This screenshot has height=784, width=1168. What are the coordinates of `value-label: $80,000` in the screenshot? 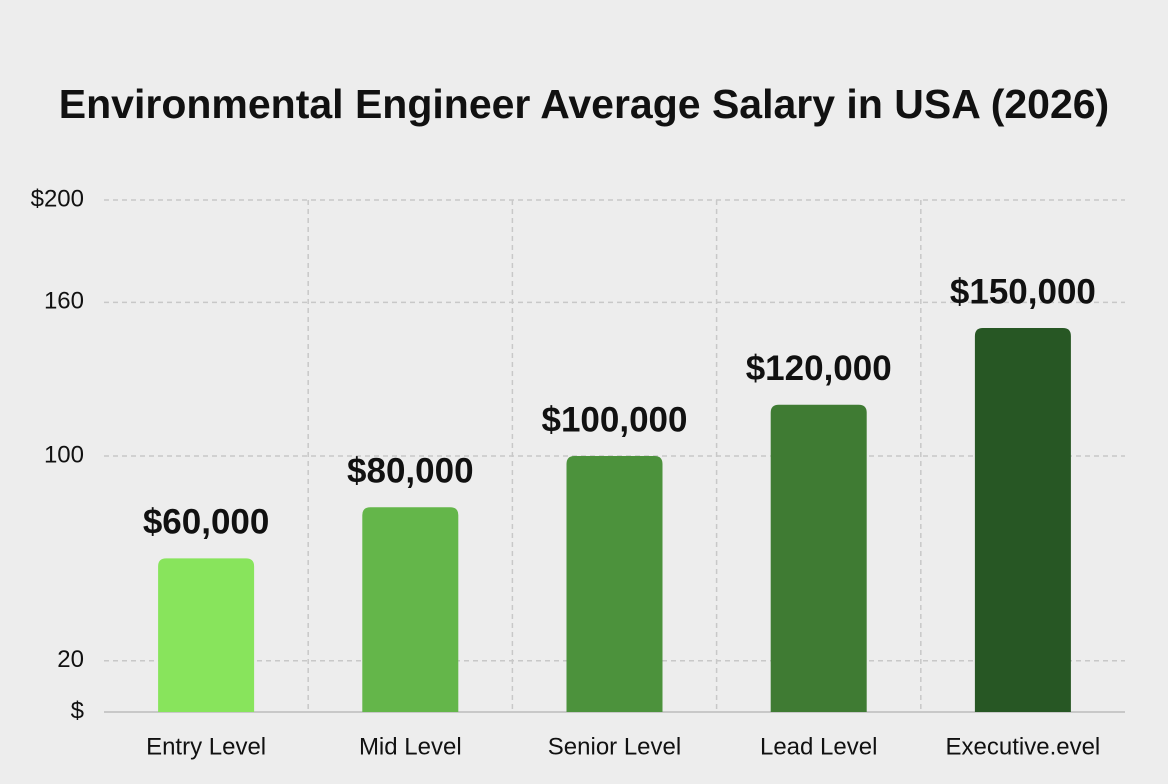 It's located at (410, 470).